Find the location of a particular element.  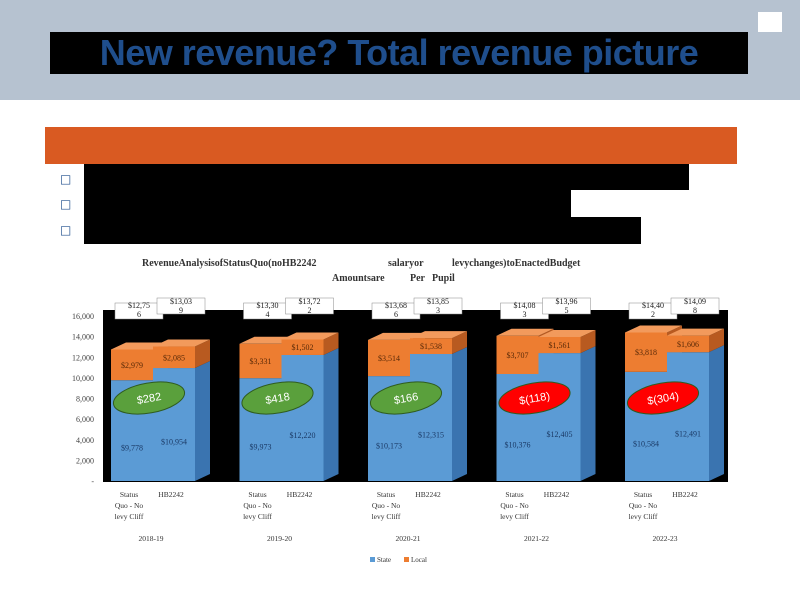

state-value-label: $10,584 is located at coordinates (646, 443).